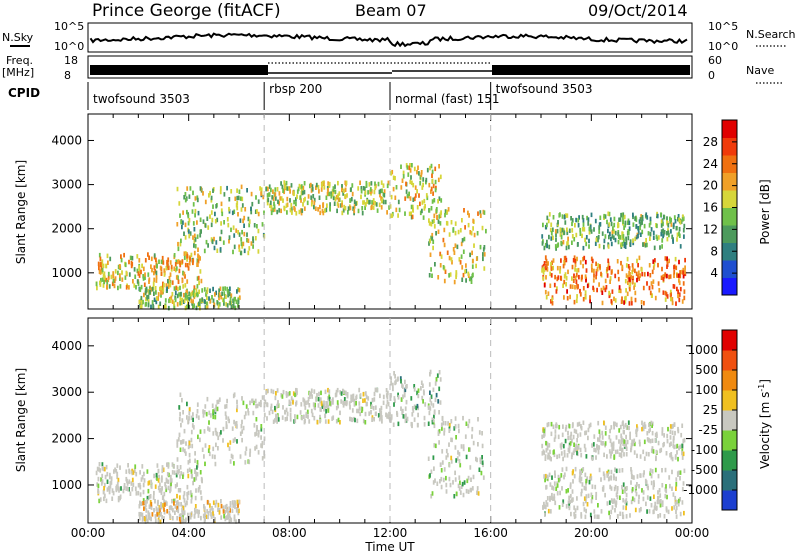  Describe the element at coordinates (760, 70) in the screenshot. I see `nave-label: Nave` at that location.